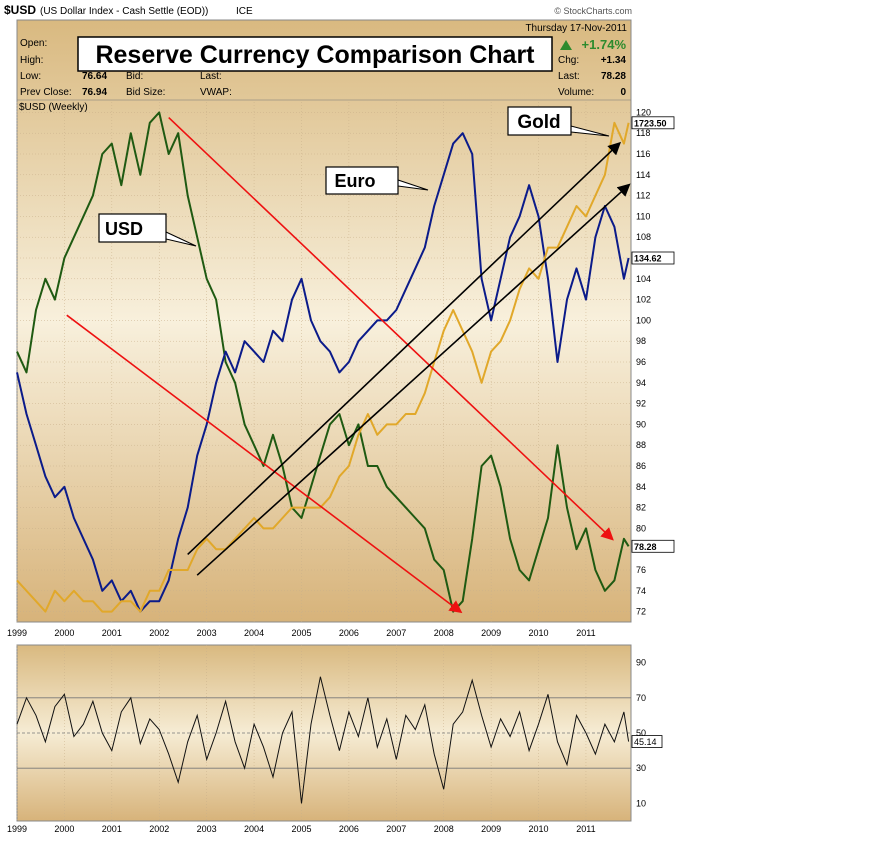  Describe the element at coordinates (641, 404) in the screenshot. I see `y-tick-label: 92` at that location.